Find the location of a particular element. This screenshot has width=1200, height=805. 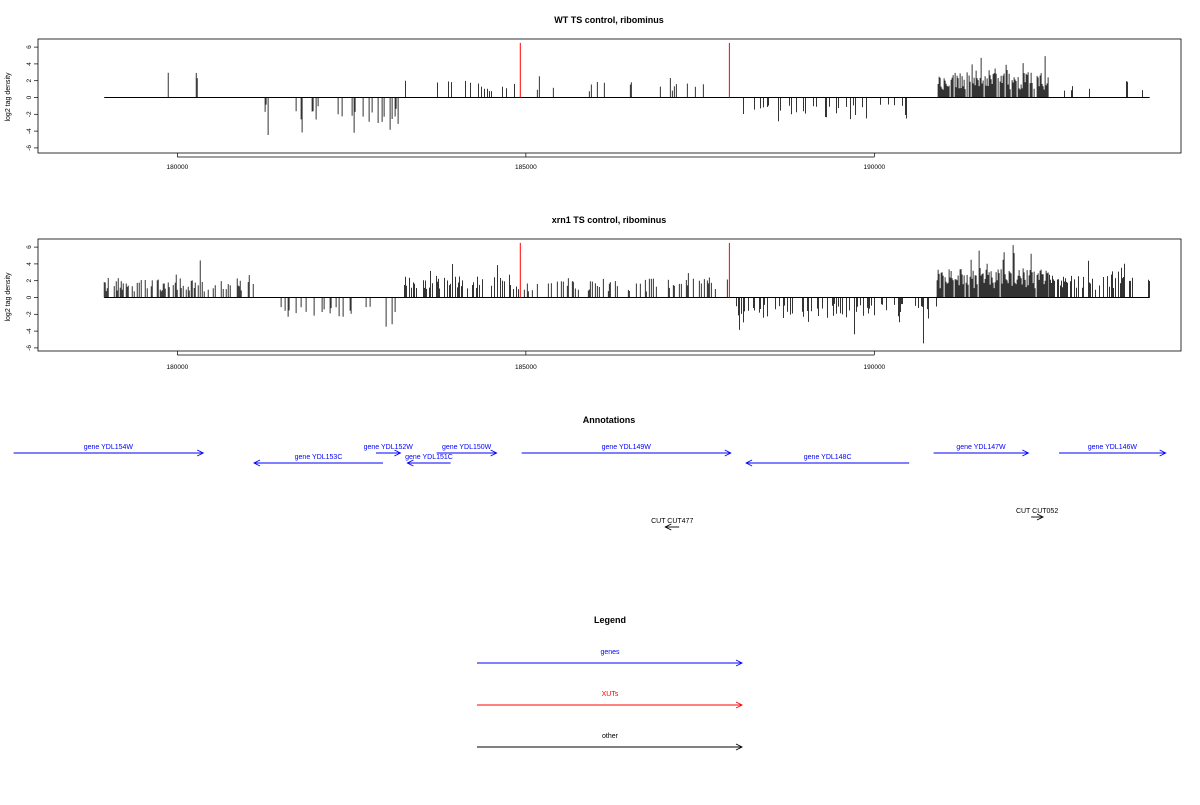

gene-label: gene YDL149W is located at coordinates (627, 447).